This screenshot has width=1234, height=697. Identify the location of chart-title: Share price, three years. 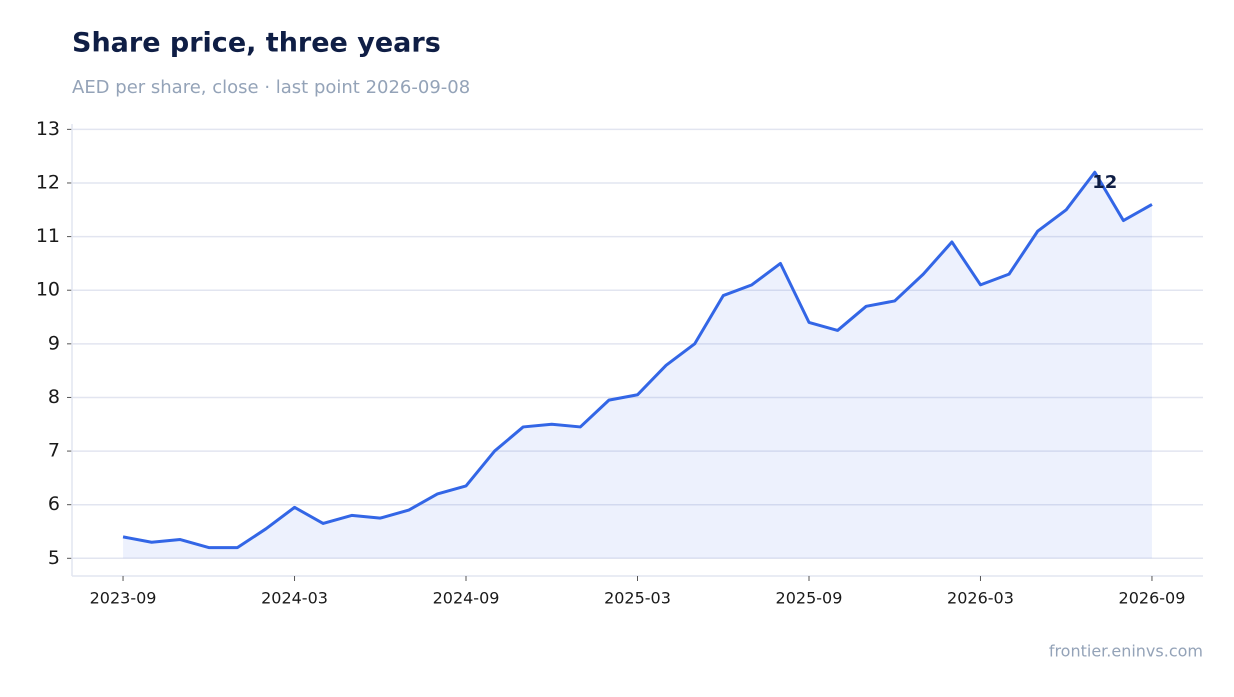
(256, 43).